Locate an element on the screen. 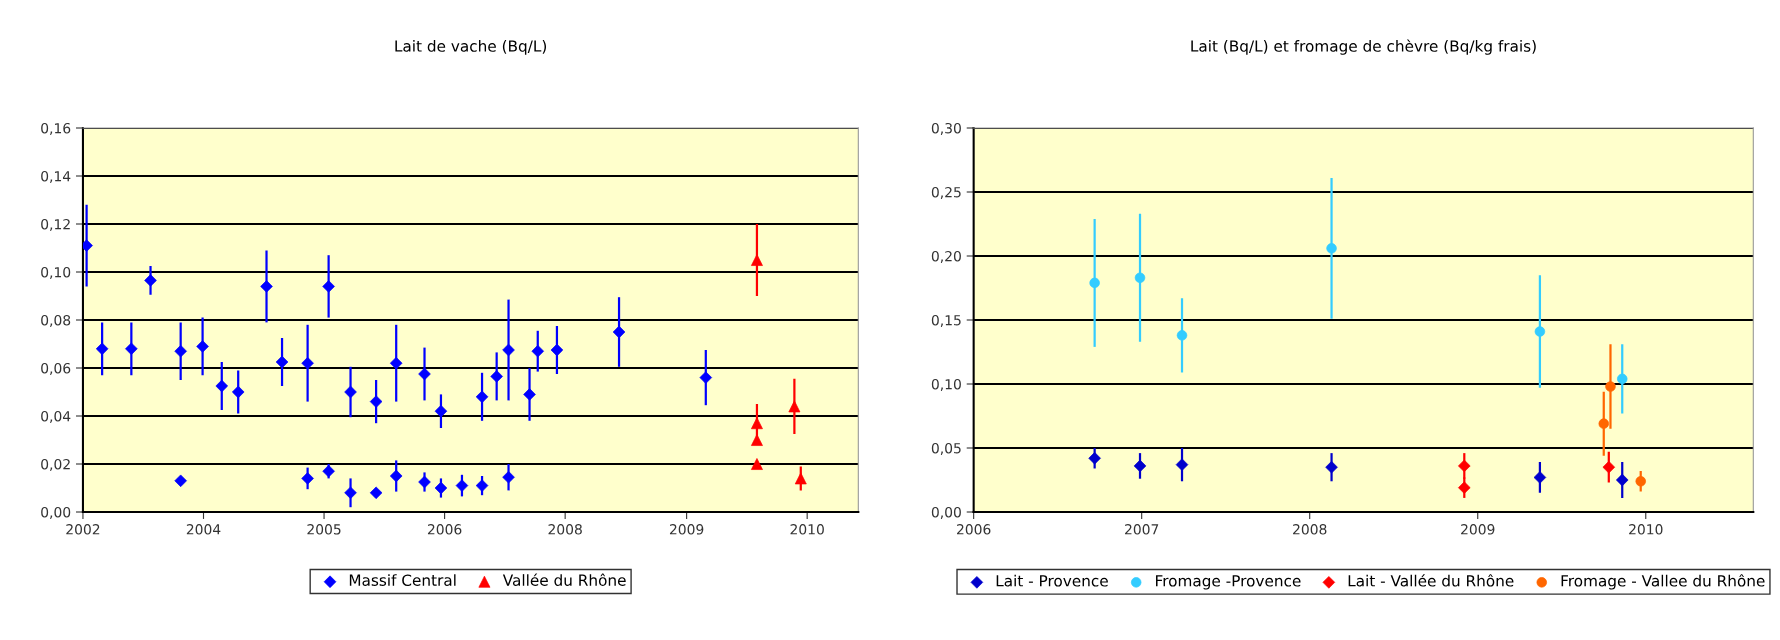 The width and height of the screenshot is (1780, 640). y-tick-label: 0,05 is located at coordinates (946, 448).